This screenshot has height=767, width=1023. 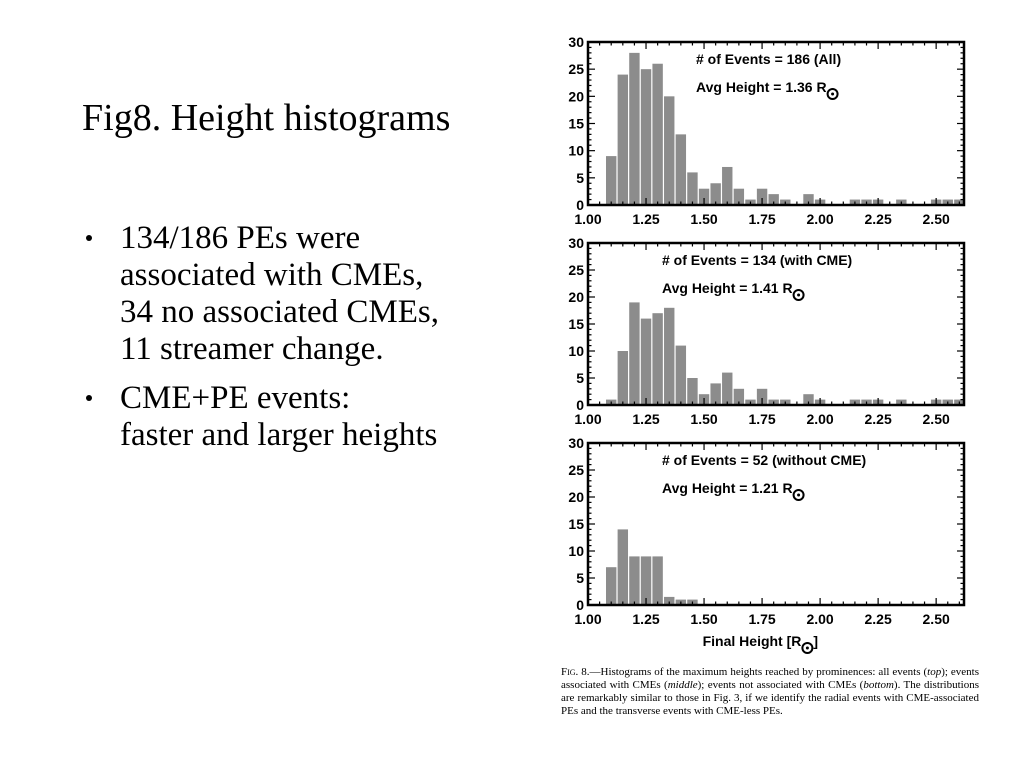 I want to click on y-tick-label: 30, so click(x=576, y=243).